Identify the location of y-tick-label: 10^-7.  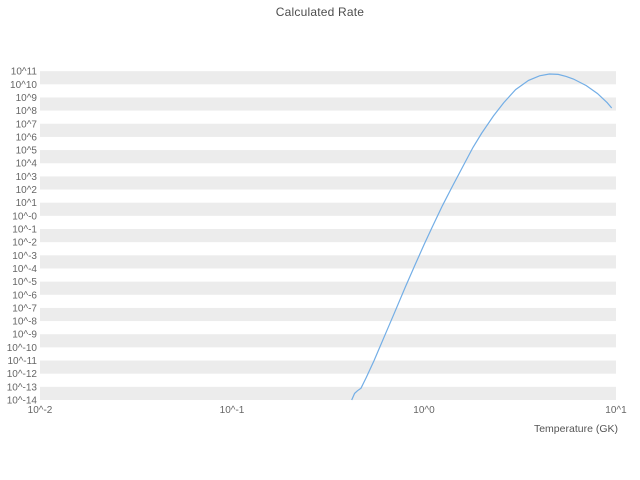
(24, 308).